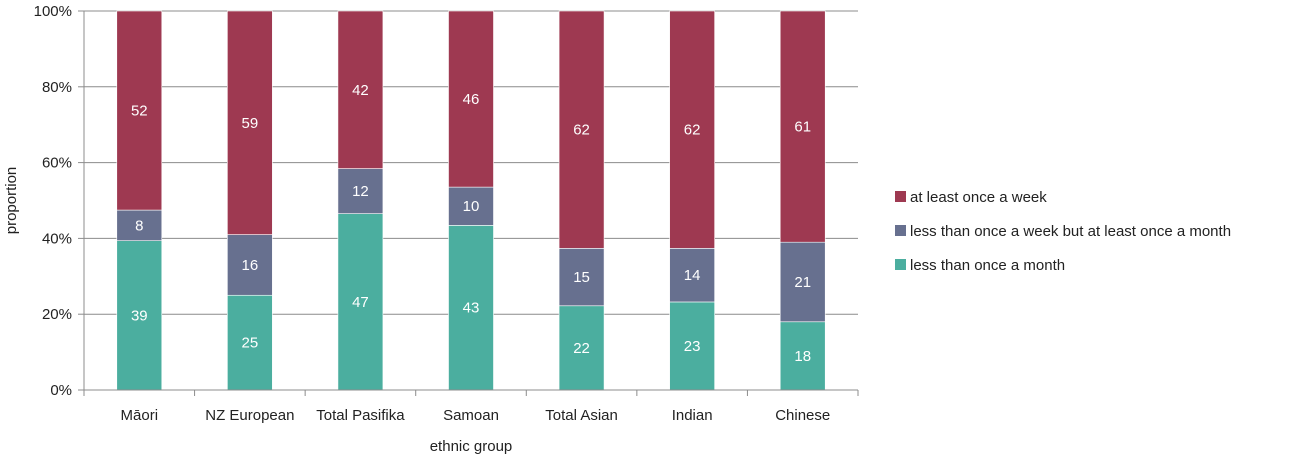  I want to click on data-label: 42, so click(360, 90).